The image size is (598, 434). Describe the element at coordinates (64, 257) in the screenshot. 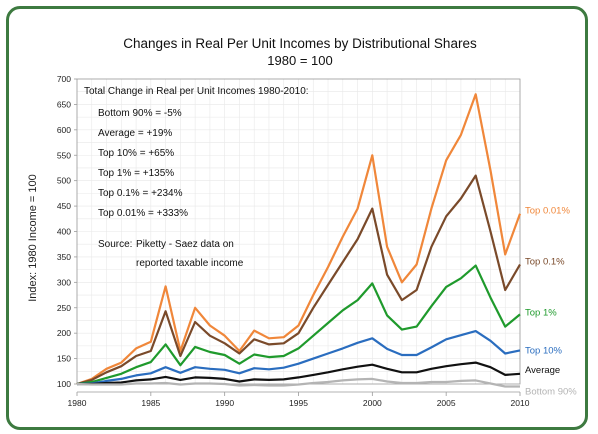

I see `y-tick-label: 350` at that location.